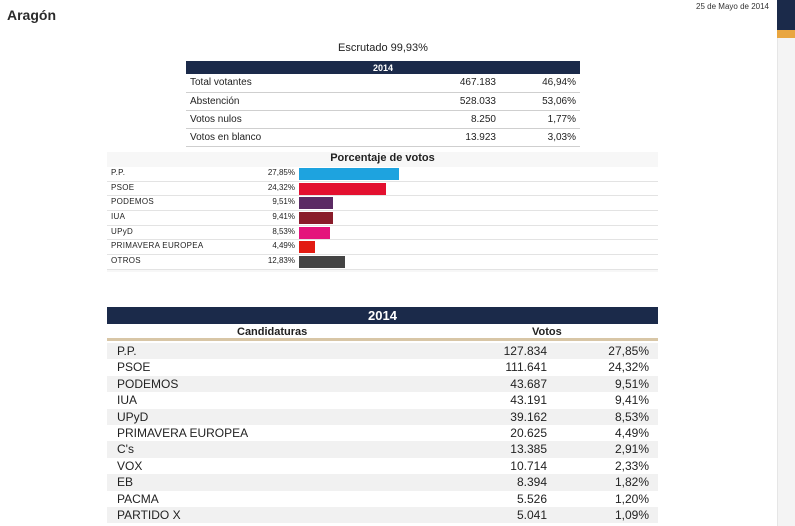 The image size is (795, 526). I want to click on summary-row: Abstención 528.033 53,06%, so click(383, 101).